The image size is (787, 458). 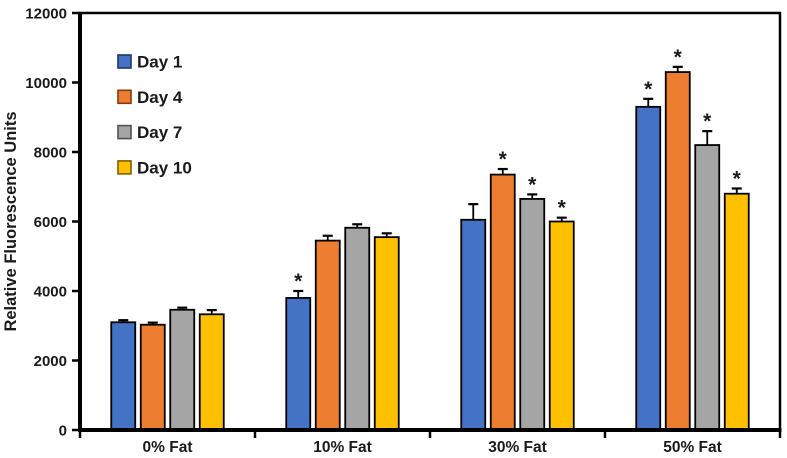 What do you see at coordinates (160, 97) in the screenshot?
I see `legend-label-day-4: Day 4` at bounding box center [160, 97].